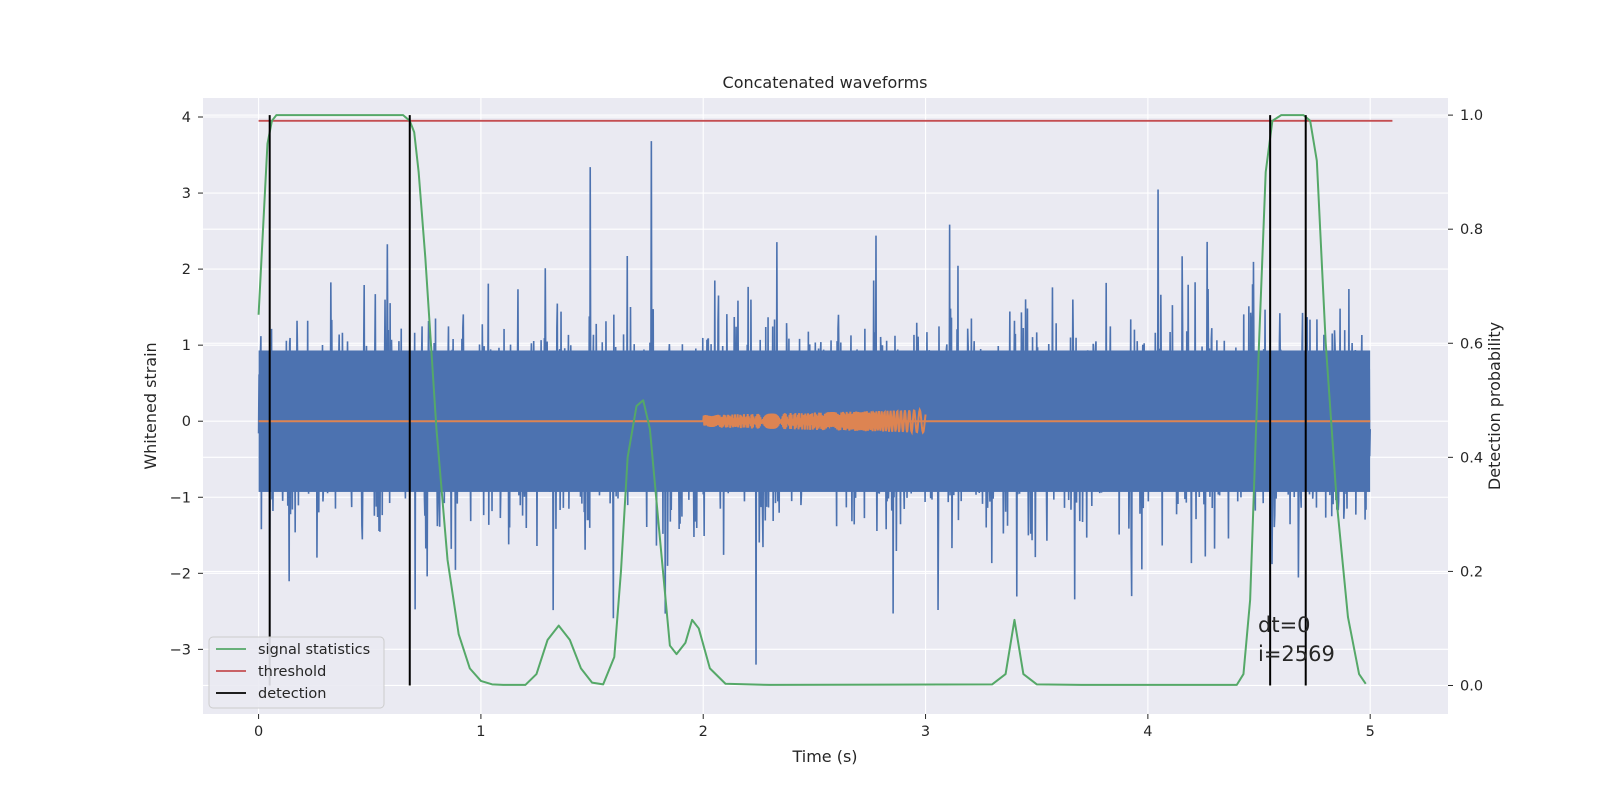 The width and height of the screenshot is (1600, 804). Describe the element at coordinates (824, 756) in the screenshot. I see `x-axis-label: Time (s)` at that location.